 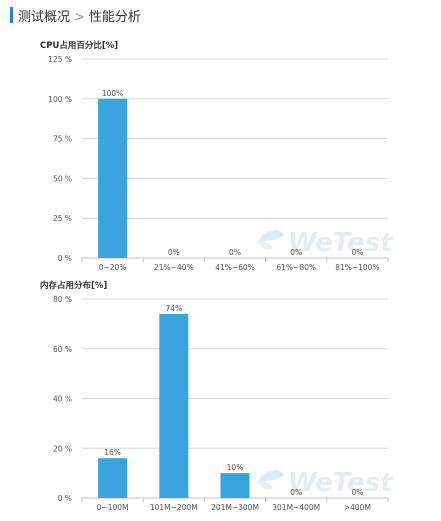 What do you see at coordinates (174, 507) in the screenshot?
I see `x-tick-label: 101M~200M` at bounding box center [174, 507].